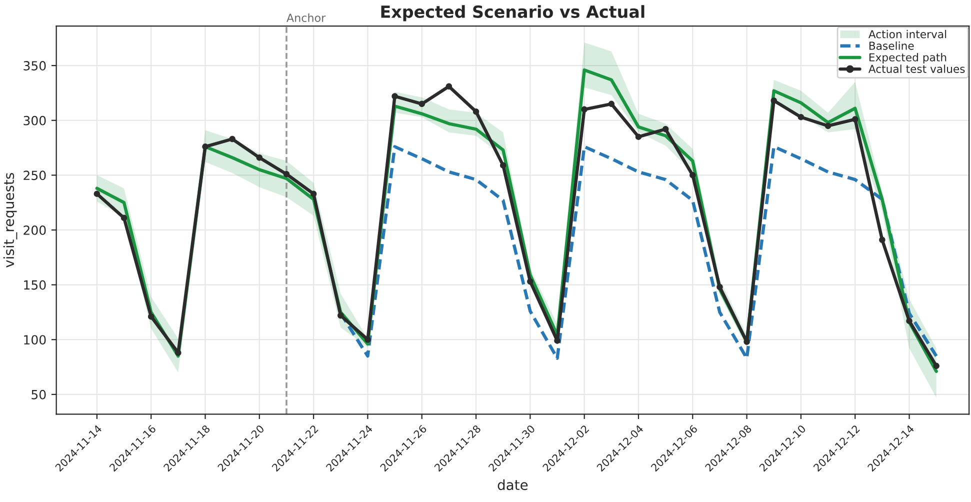  I want to click on annotation: Action interval, so click(907, 34).